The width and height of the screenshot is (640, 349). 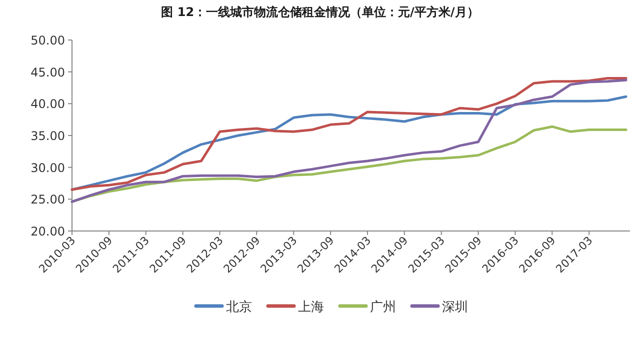 I want to click on y-tick-label: 45.00, so click(x=47, y=72).